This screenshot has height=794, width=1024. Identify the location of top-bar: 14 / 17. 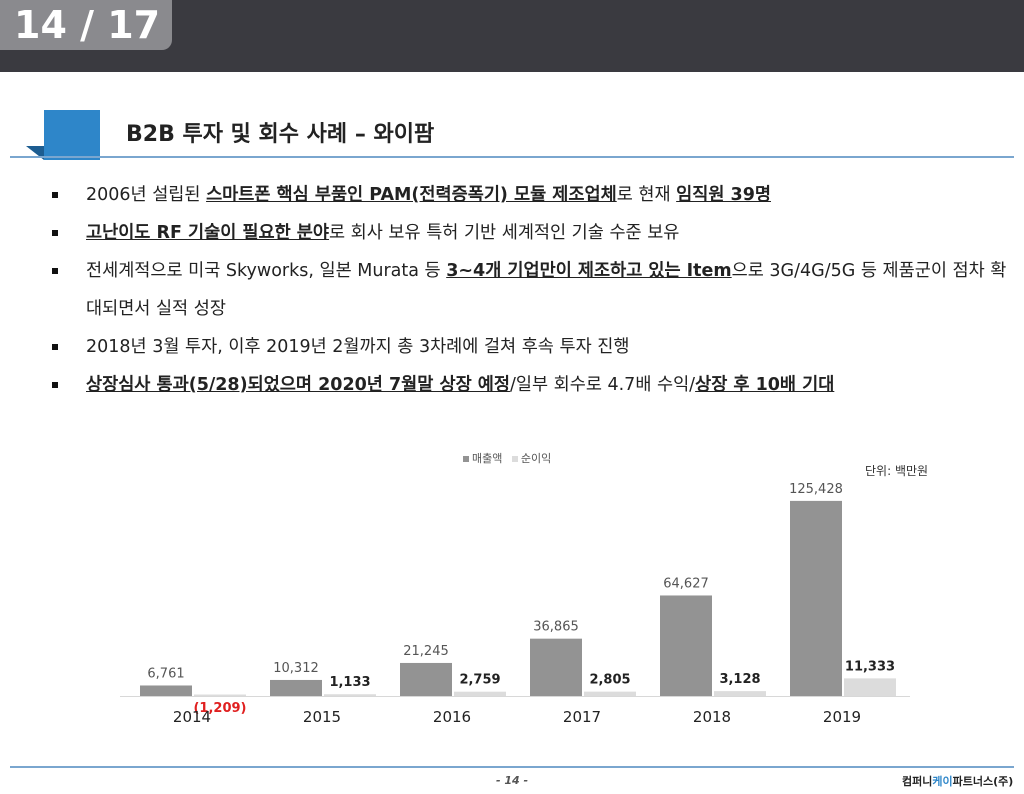
(512, 36).